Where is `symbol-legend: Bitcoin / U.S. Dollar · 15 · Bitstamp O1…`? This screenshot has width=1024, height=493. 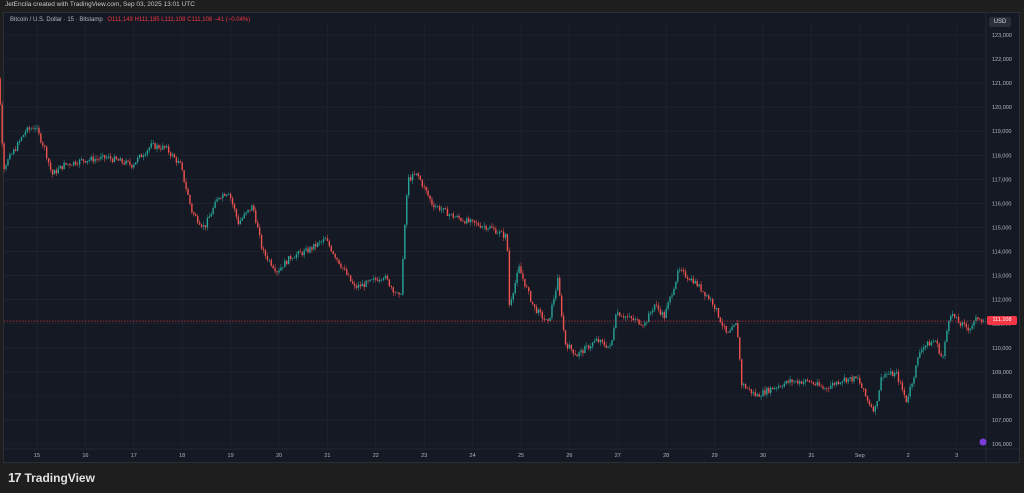
symbol-legend: Bitcoin / U.S. Dollar · 15 · Bitstamp O1… is located at coordinates (130, 20).